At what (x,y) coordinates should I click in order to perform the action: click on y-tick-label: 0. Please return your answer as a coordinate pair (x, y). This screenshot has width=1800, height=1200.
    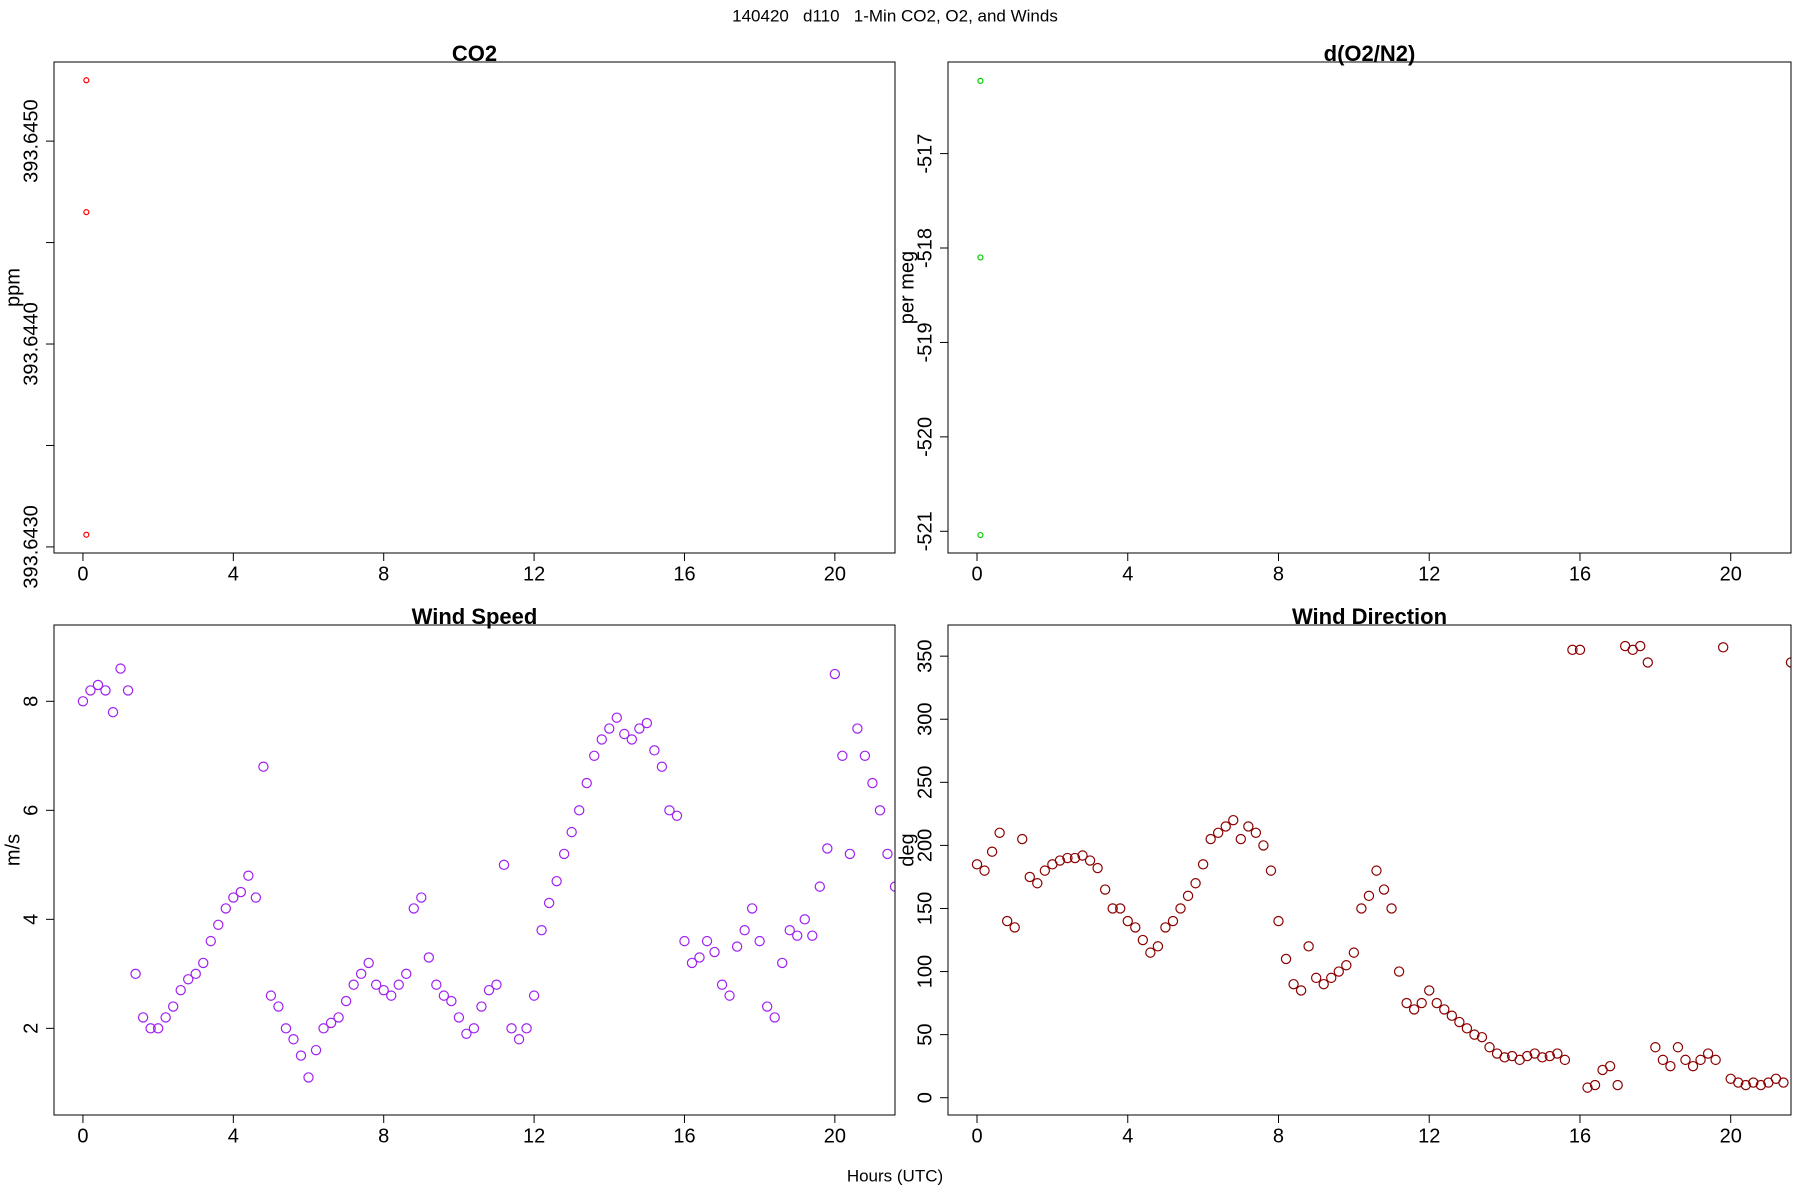
    Looking at the image, I should click on (925, 1097).